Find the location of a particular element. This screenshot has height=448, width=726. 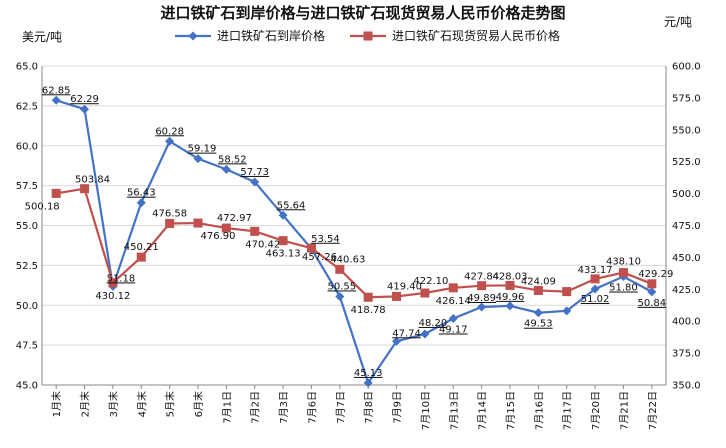

x-tick-label: 7月8日 is located at coordinates (369, 407).